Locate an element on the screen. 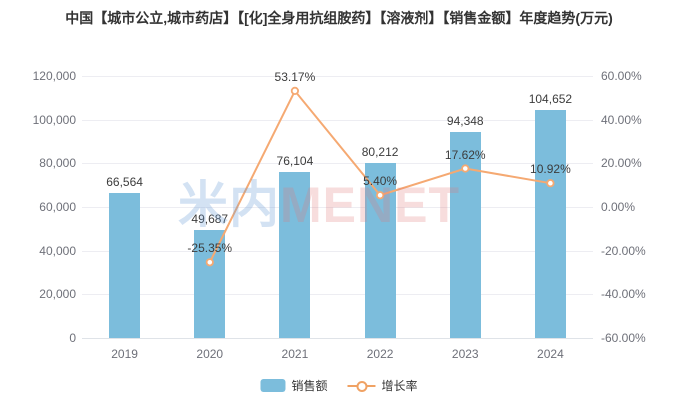  x-axis-tick: 2023 is located at coordinates (465, 354).